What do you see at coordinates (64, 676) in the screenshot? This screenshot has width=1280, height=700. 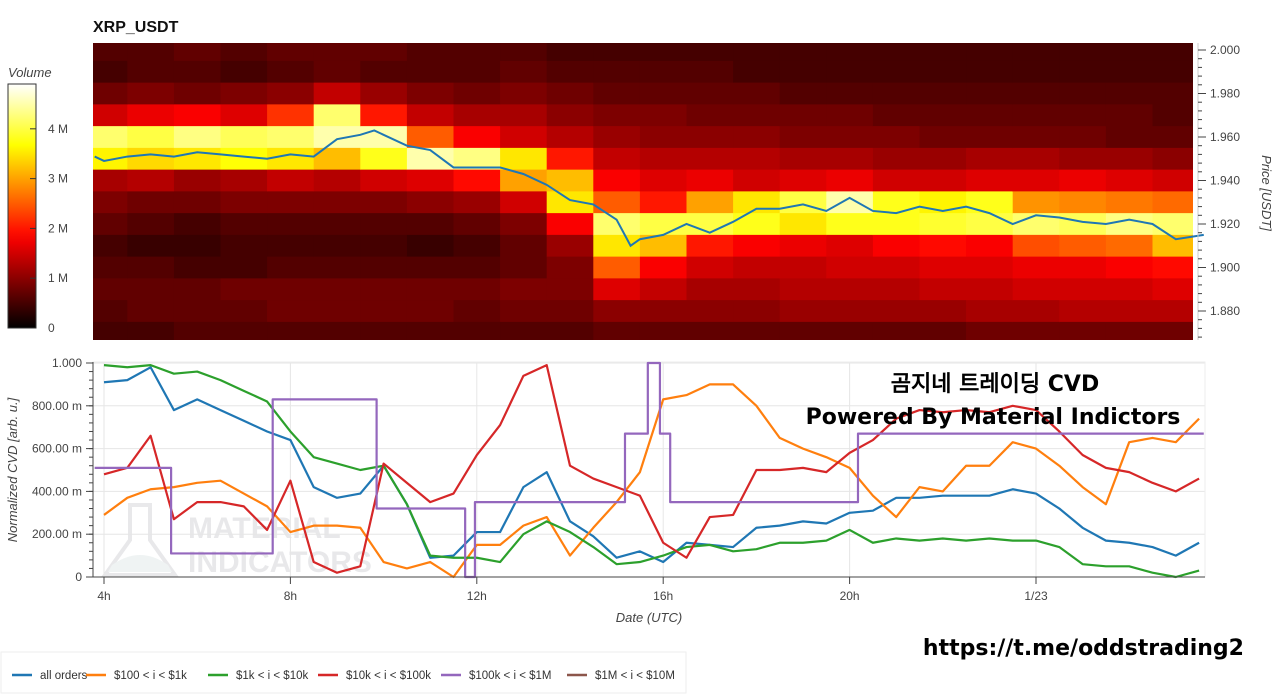 I see `legend-label: all orders` at bounding box center [64, 676].